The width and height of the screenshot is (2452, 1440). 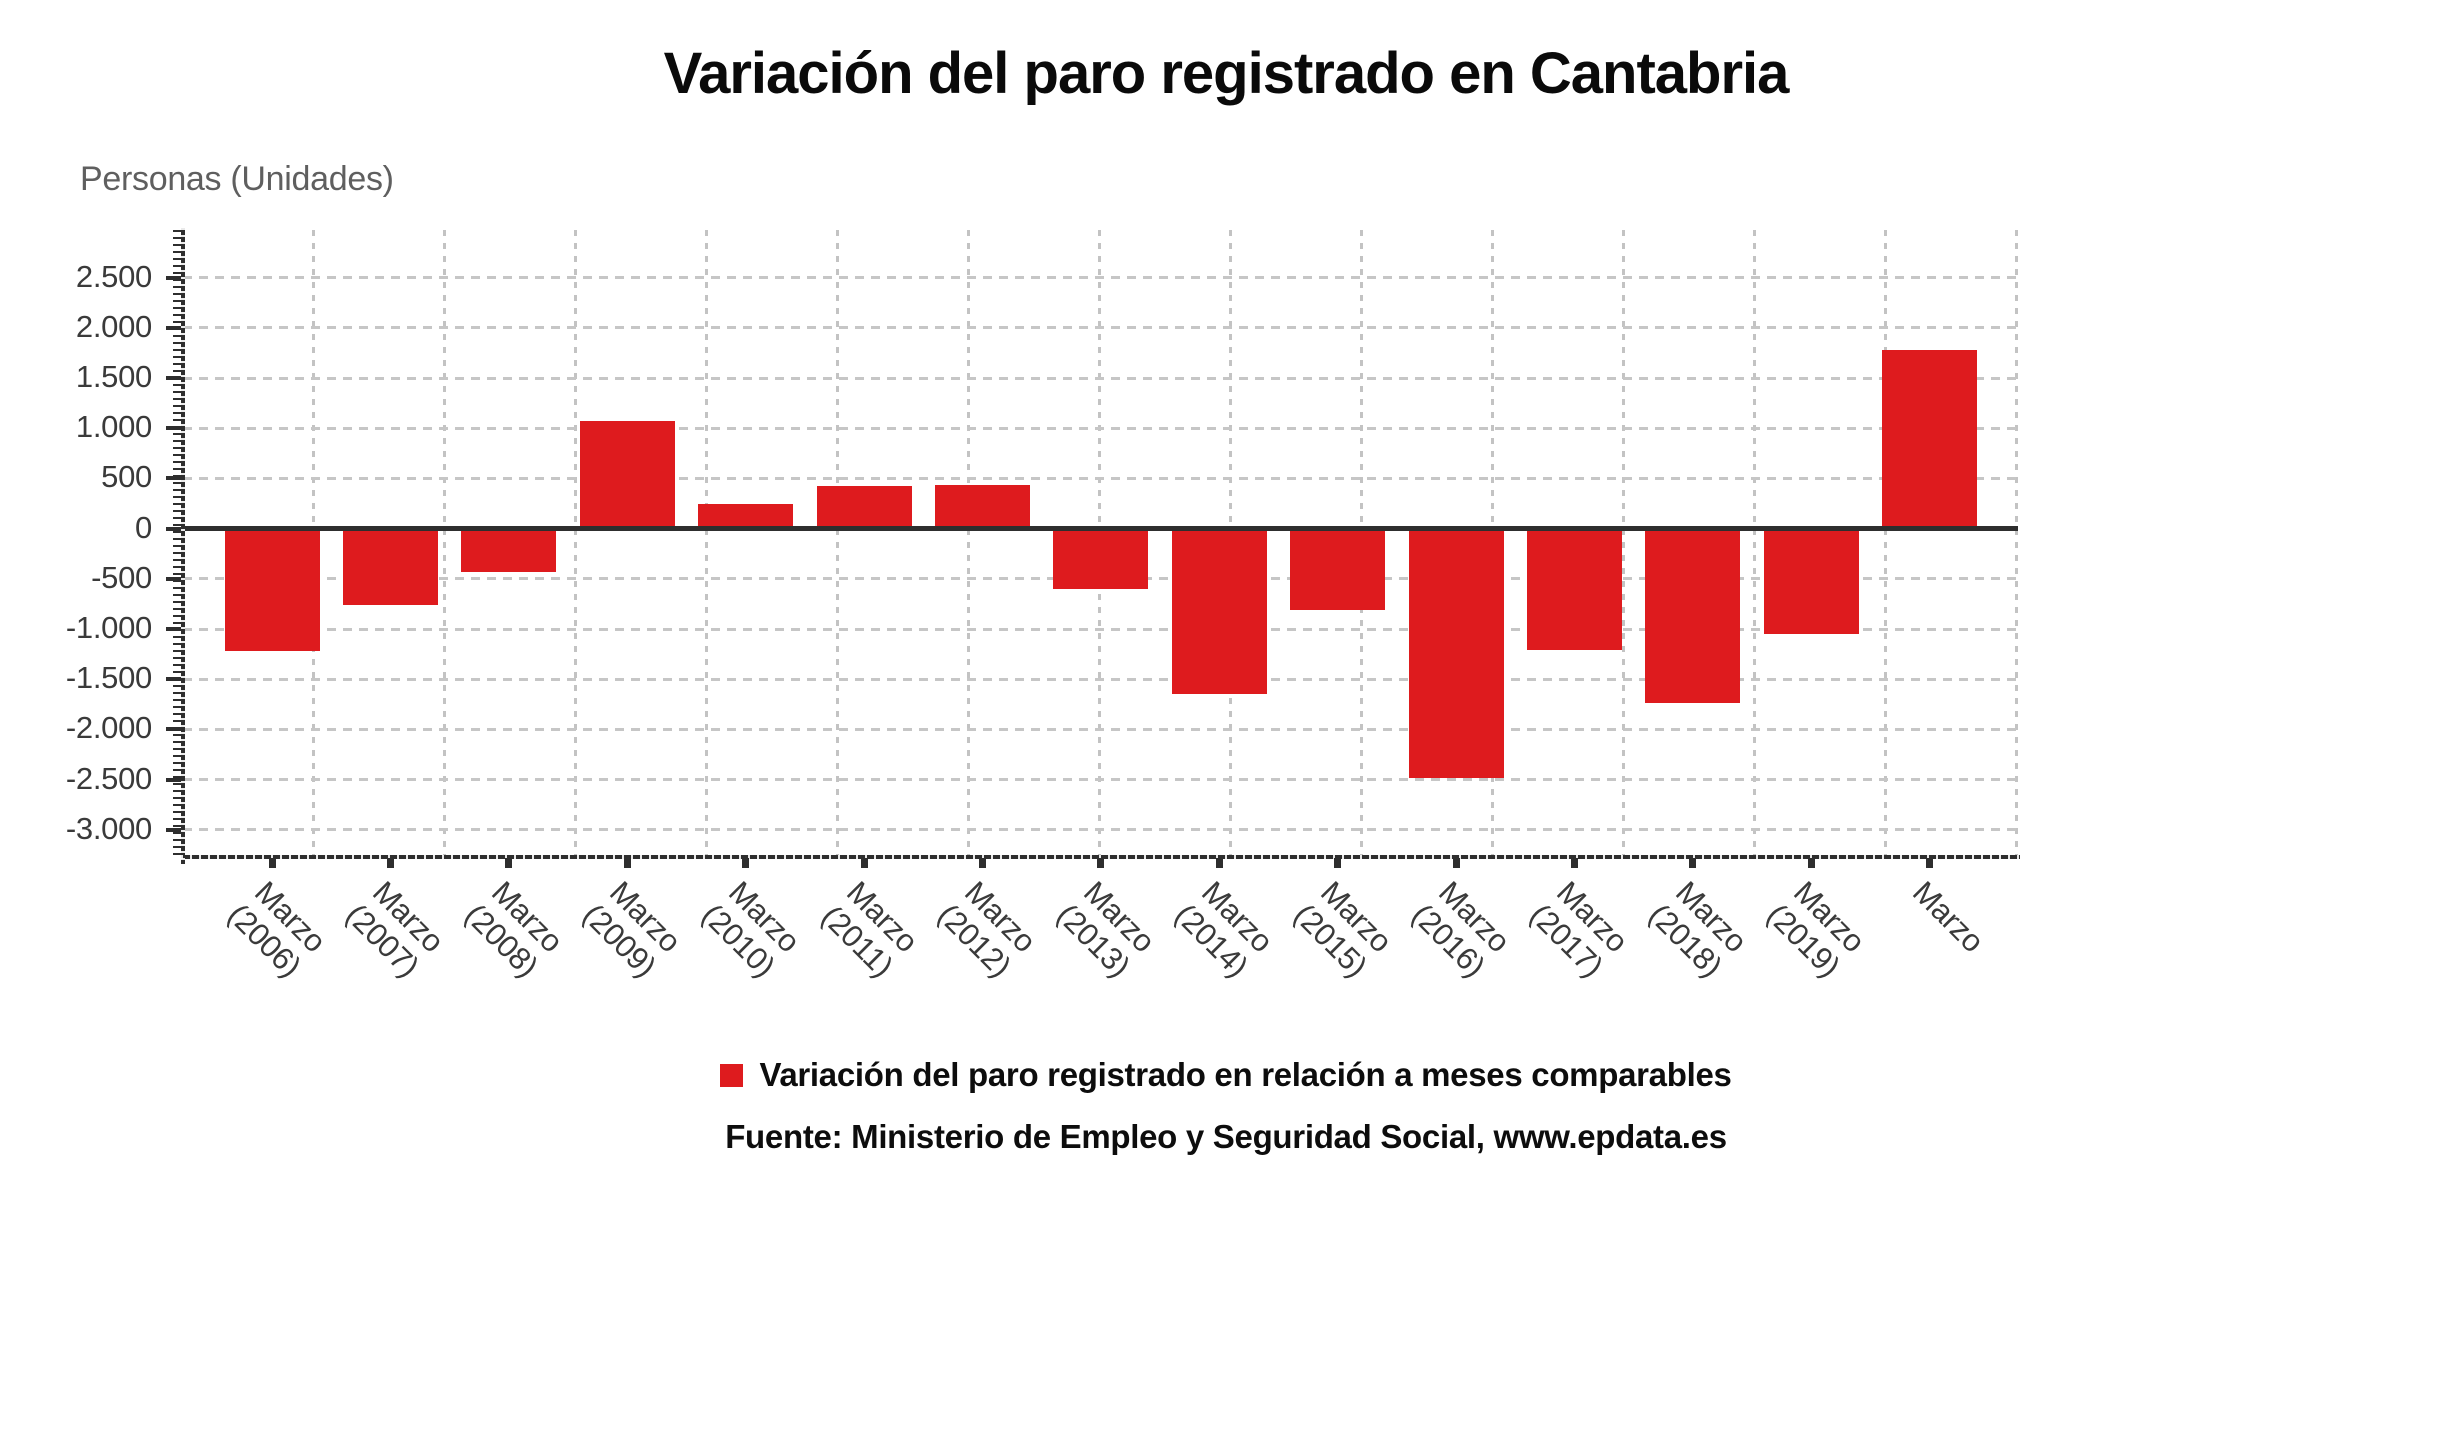 I want to click on x-axis-line-dashes, so click(x=1100, y=857).